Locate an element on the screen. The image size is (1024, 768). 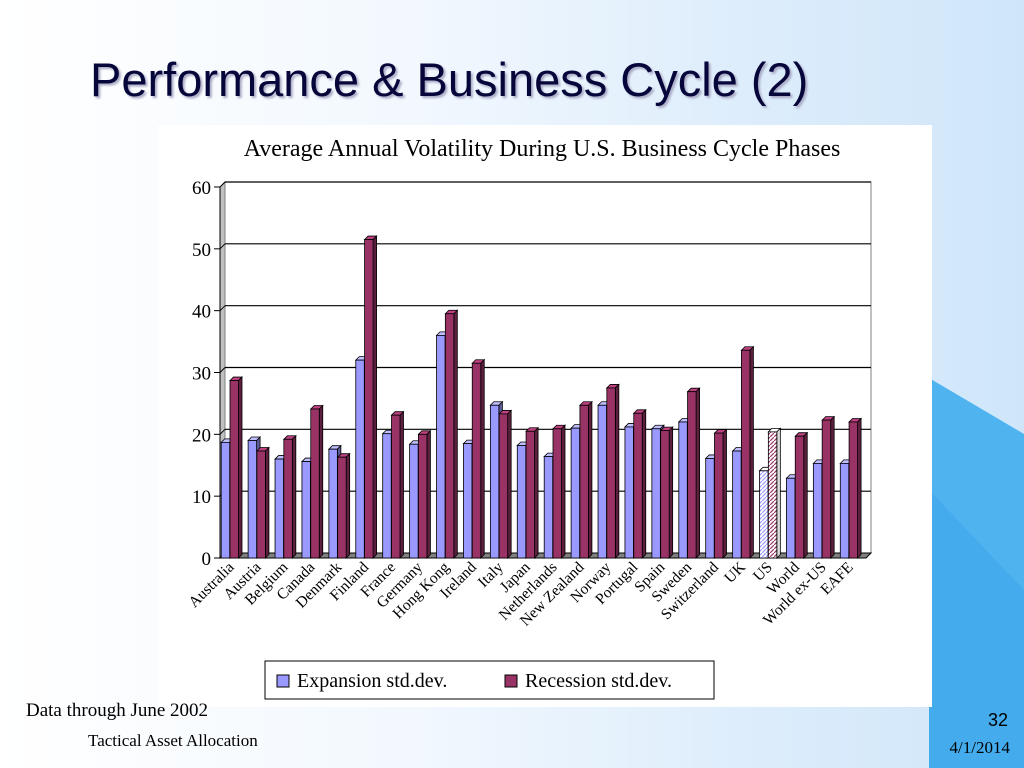
bar-recession-hong-kong is located at coordinates (451, 434).